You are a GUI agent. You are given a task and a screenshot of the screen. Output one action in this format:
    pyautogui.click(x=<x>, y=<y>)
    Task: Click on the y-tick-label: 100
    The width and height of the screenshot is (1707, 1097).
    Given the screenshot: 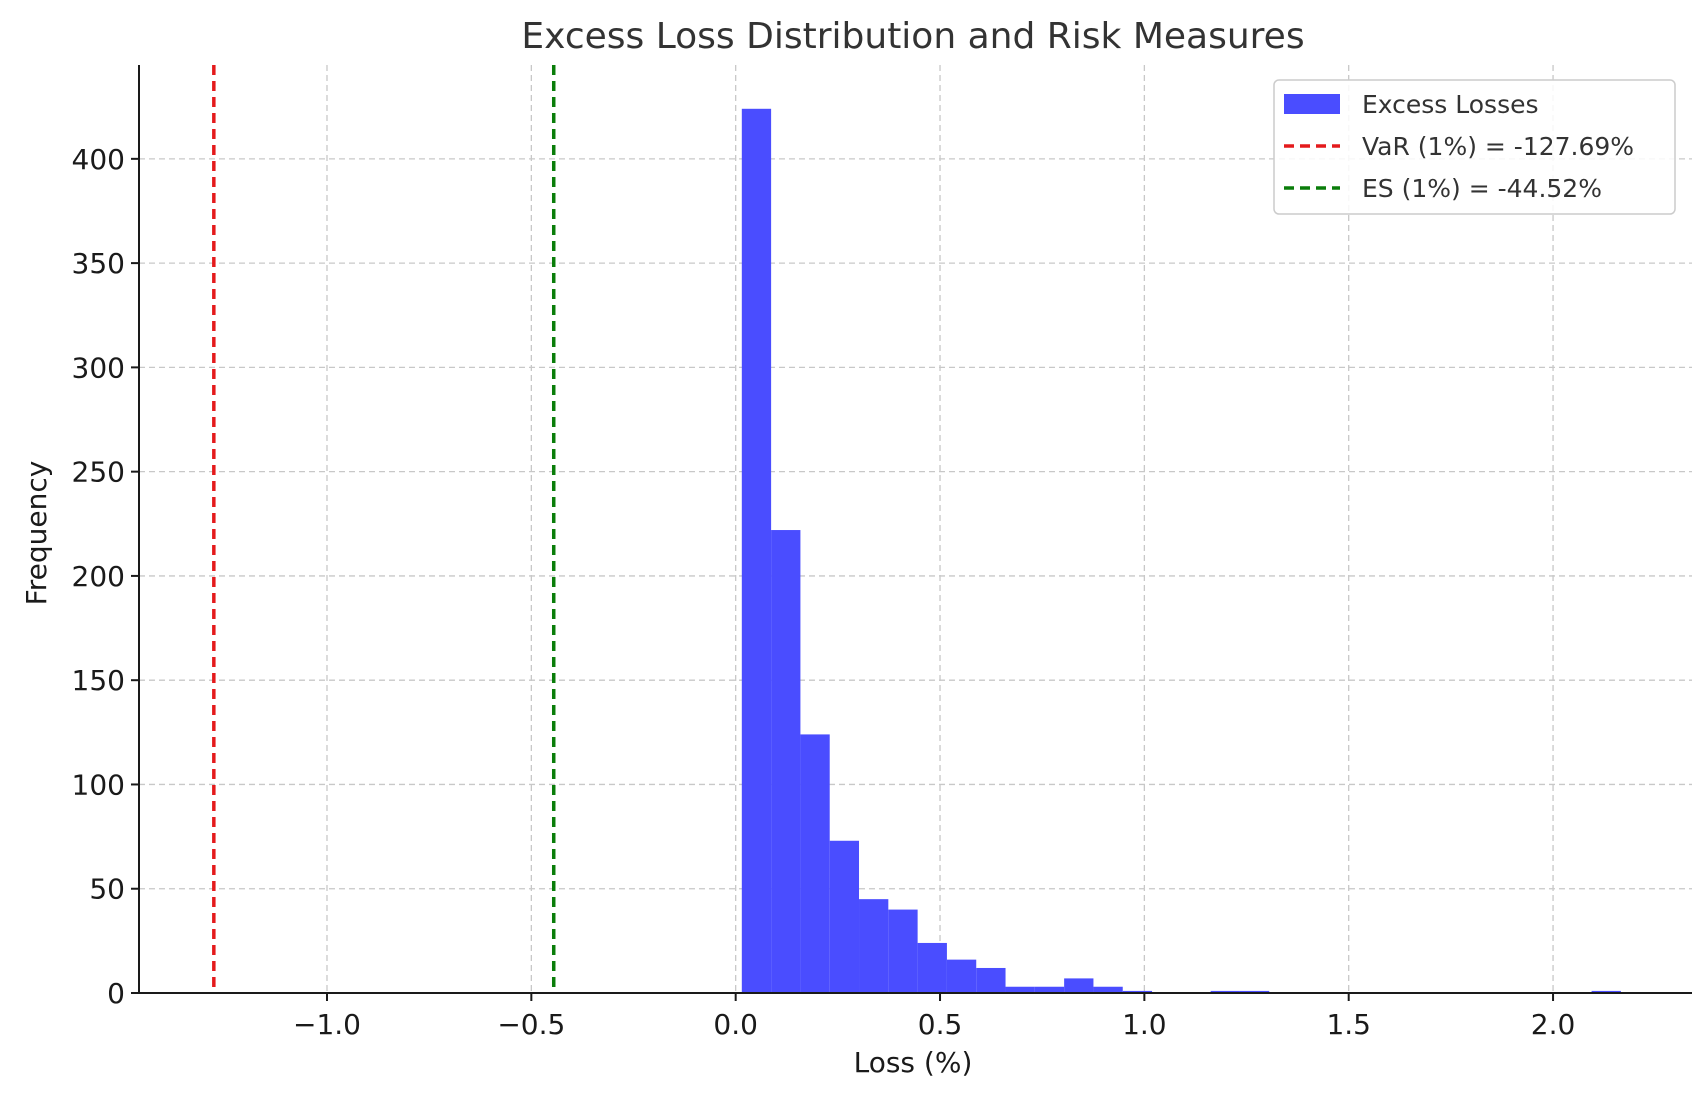 What is the action you would take?
    pyautogui.click(x=98, y=784)
    